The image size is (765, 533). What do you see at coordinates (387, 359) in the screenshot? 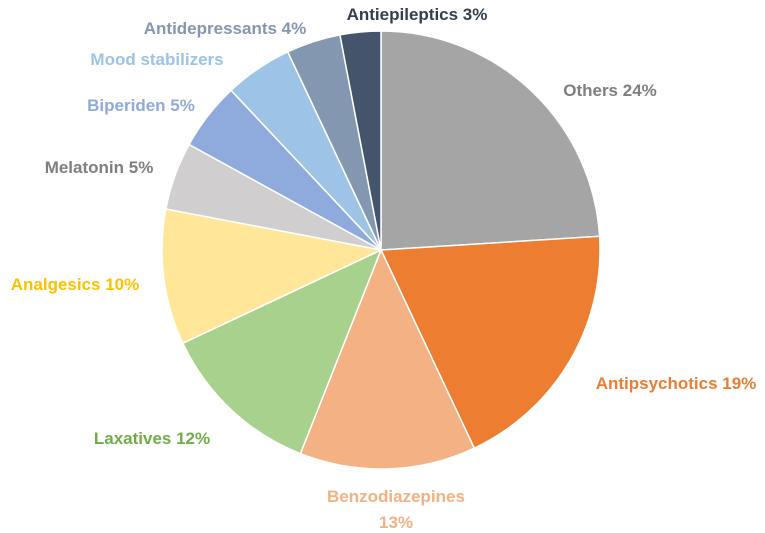
I see `pie-slice-benzodiazepines` at bounding box center [387, 359].